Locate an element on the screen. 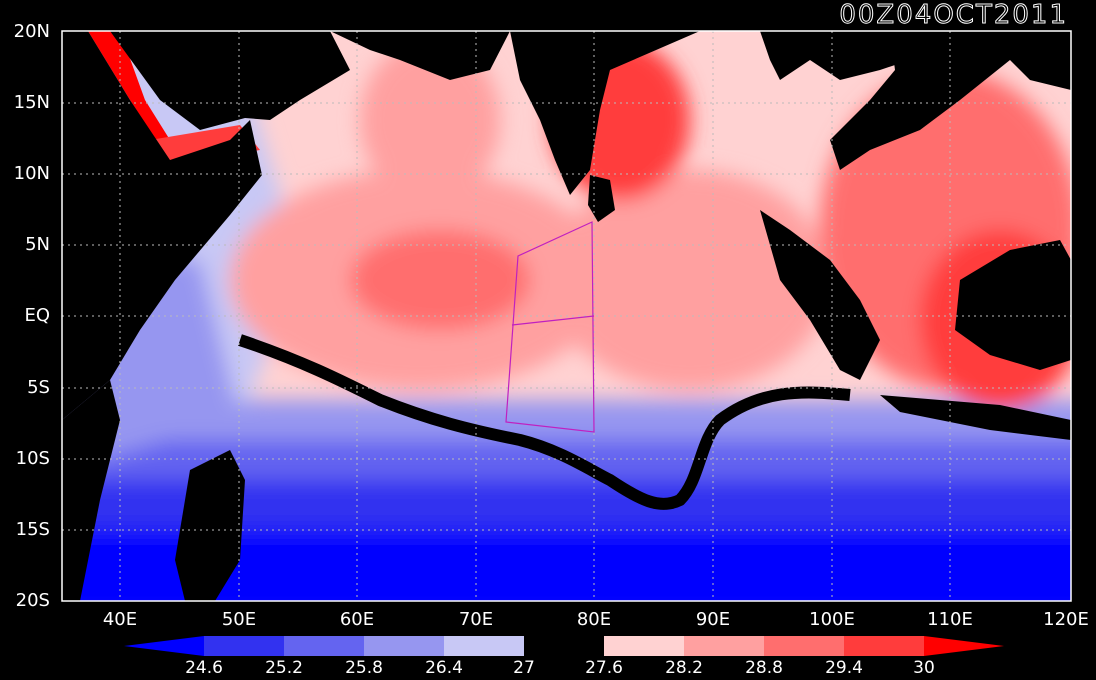 The height and width of the screenshot is (680, 1096). colorbar-label: 26.4 is located at coordinates (444, 668).